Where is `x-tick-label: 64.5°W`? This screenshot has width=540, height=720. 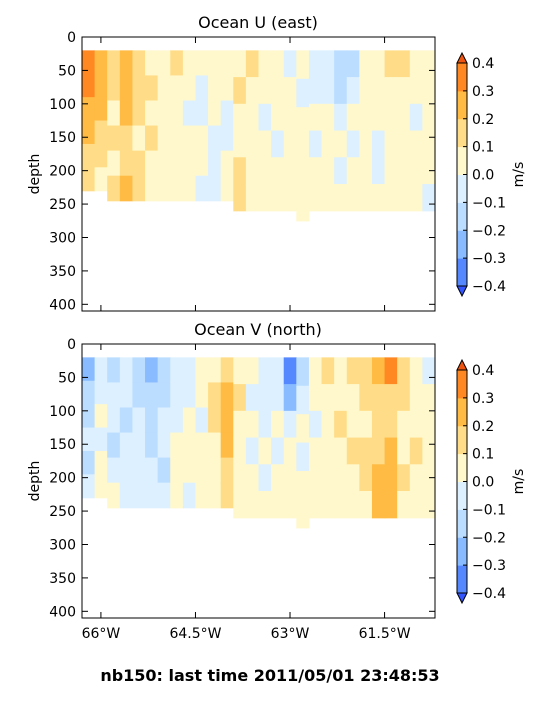 x-tick-label: 64.5°W is located at coordinates (195, 634).